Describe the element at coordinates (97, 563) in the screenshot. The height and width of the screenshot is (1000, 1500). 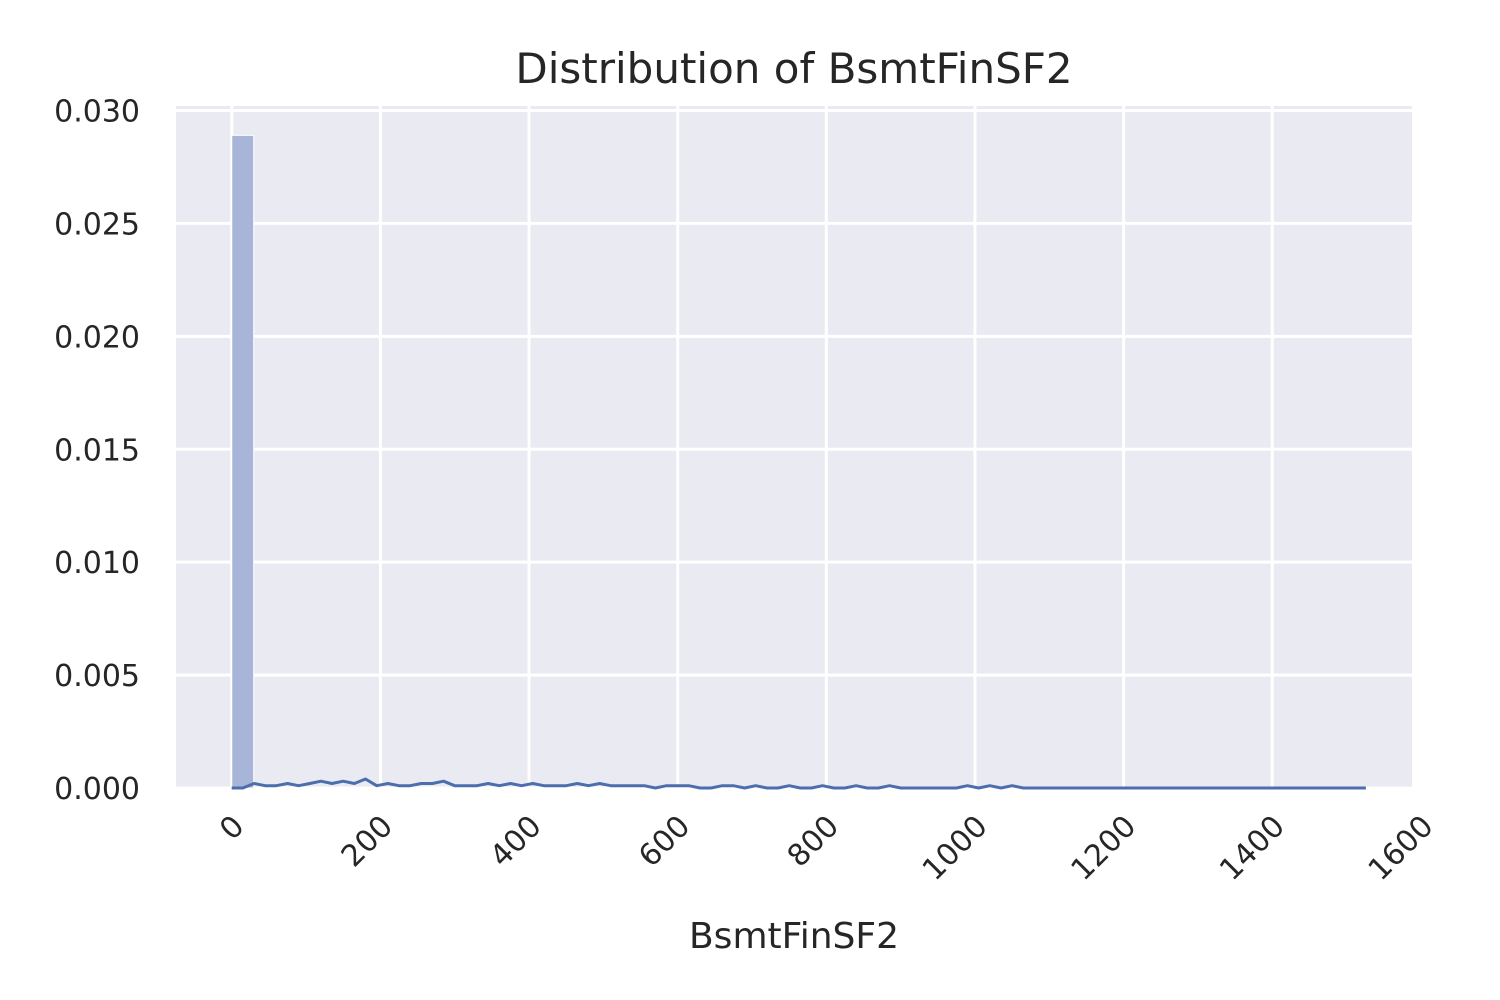
I see `y-tick-label: 0.010` at that location.